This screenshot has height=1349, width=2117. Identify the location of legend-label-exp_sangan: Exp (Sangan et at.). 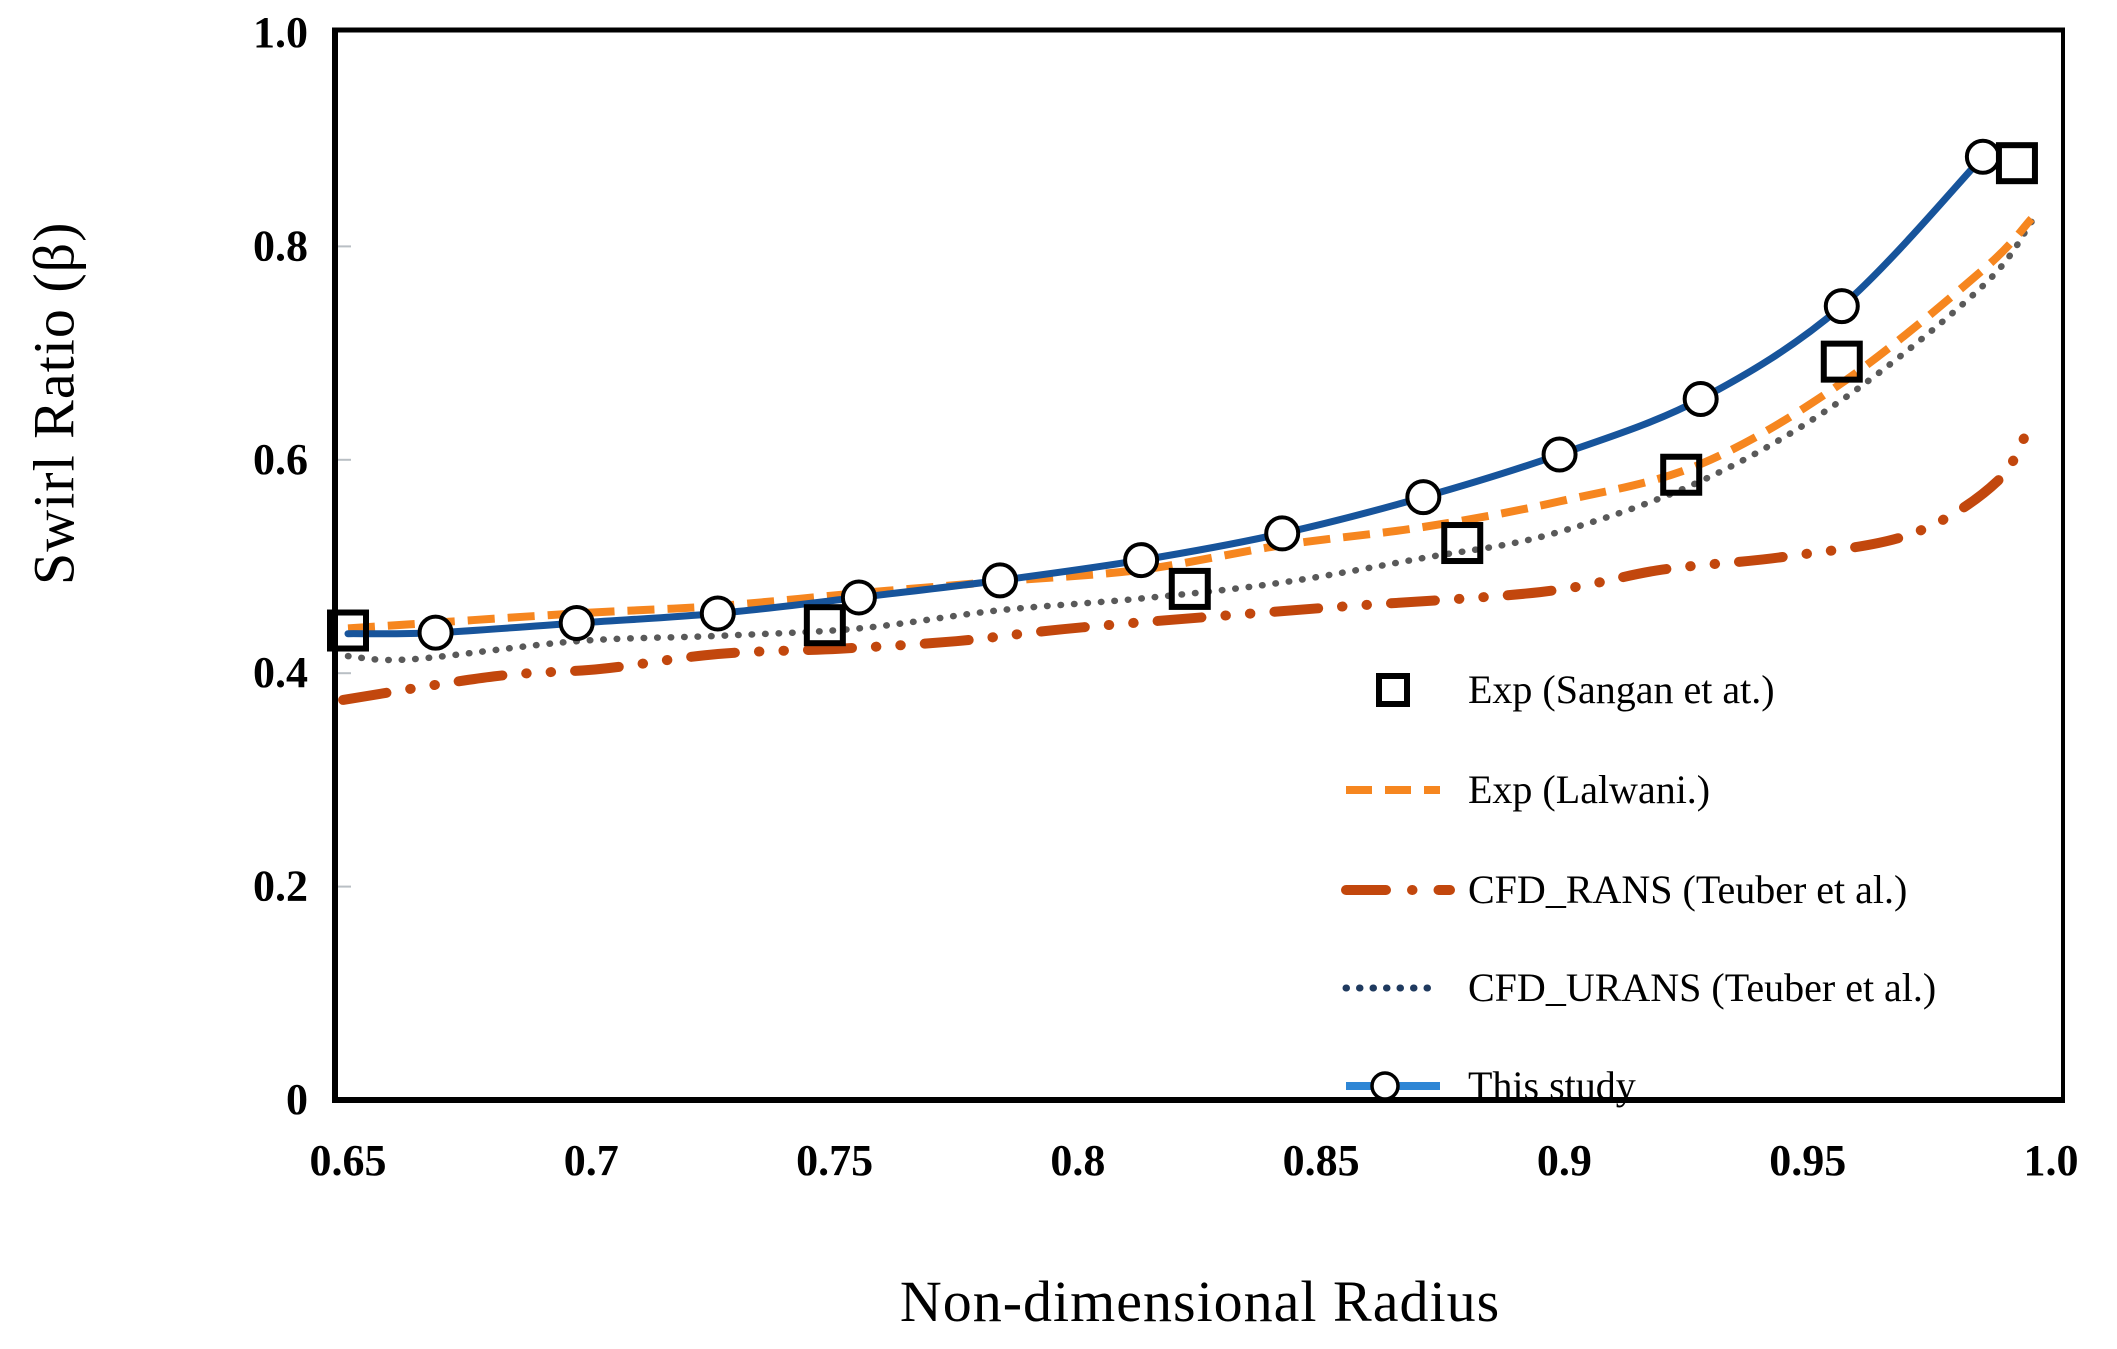
(1621, 689).